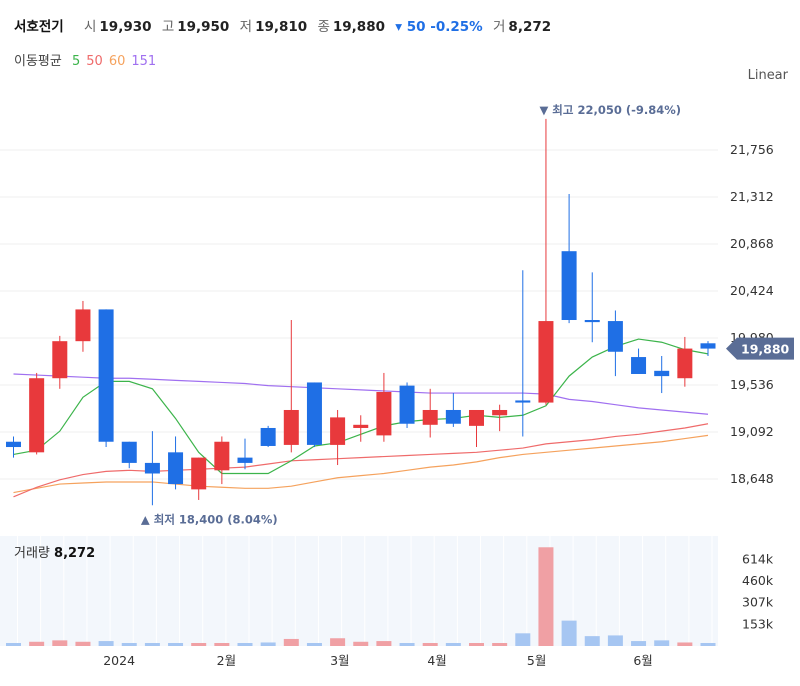  What do you see at coordinates (536, 660) in the screenshot?
I see `x-axis-label: 5월` at bounding box center [536, 660].